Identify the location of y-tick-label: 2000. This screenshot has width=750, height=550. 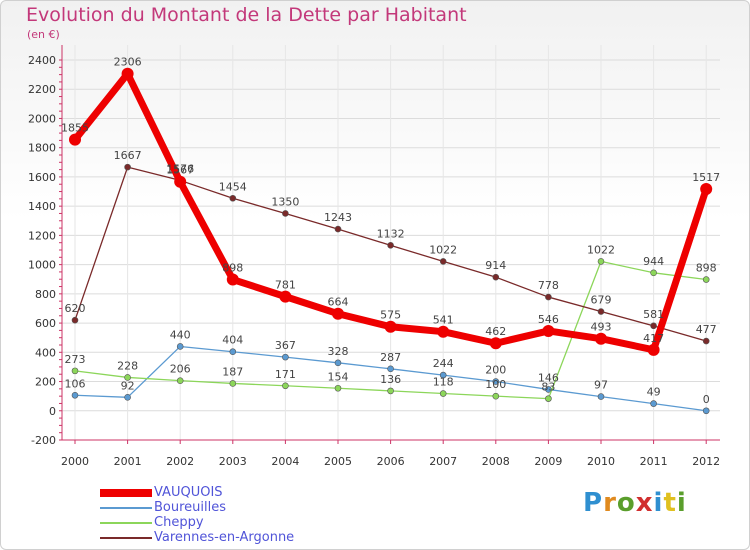
(42, 118).